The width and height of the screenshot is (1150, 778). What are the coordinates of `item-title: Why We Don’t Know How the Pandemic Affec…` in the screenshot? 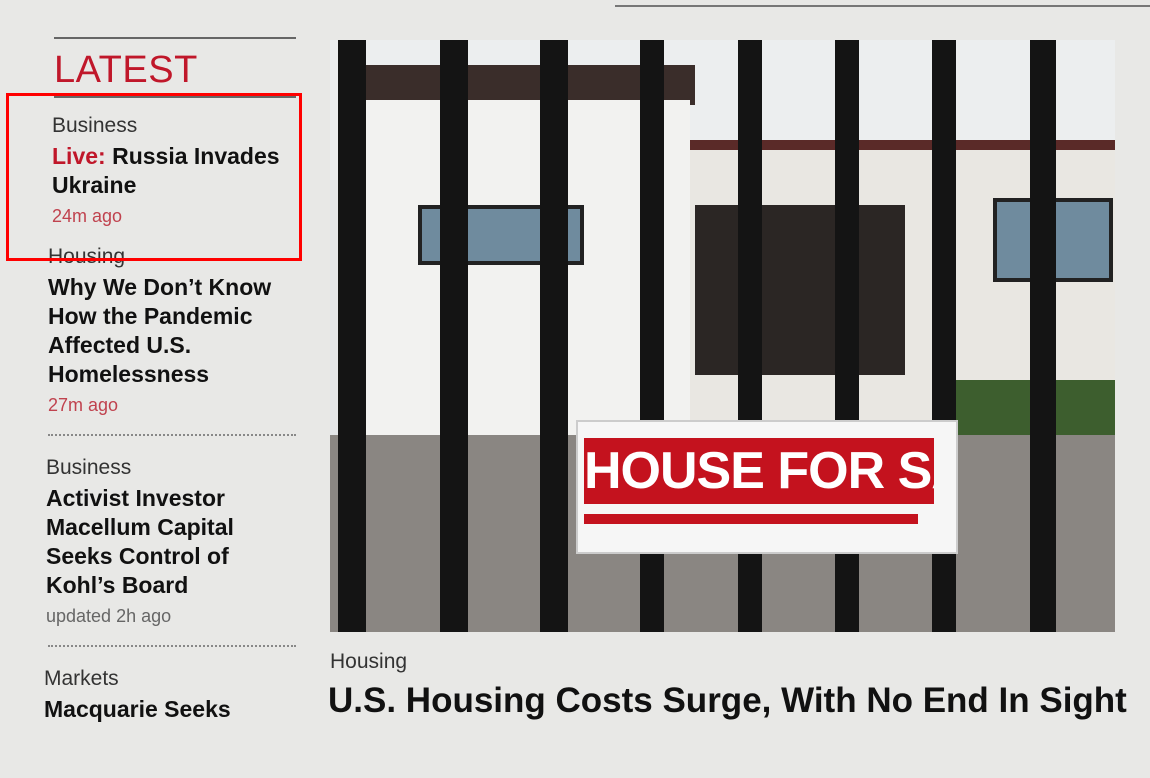 It's located at (160, 330).